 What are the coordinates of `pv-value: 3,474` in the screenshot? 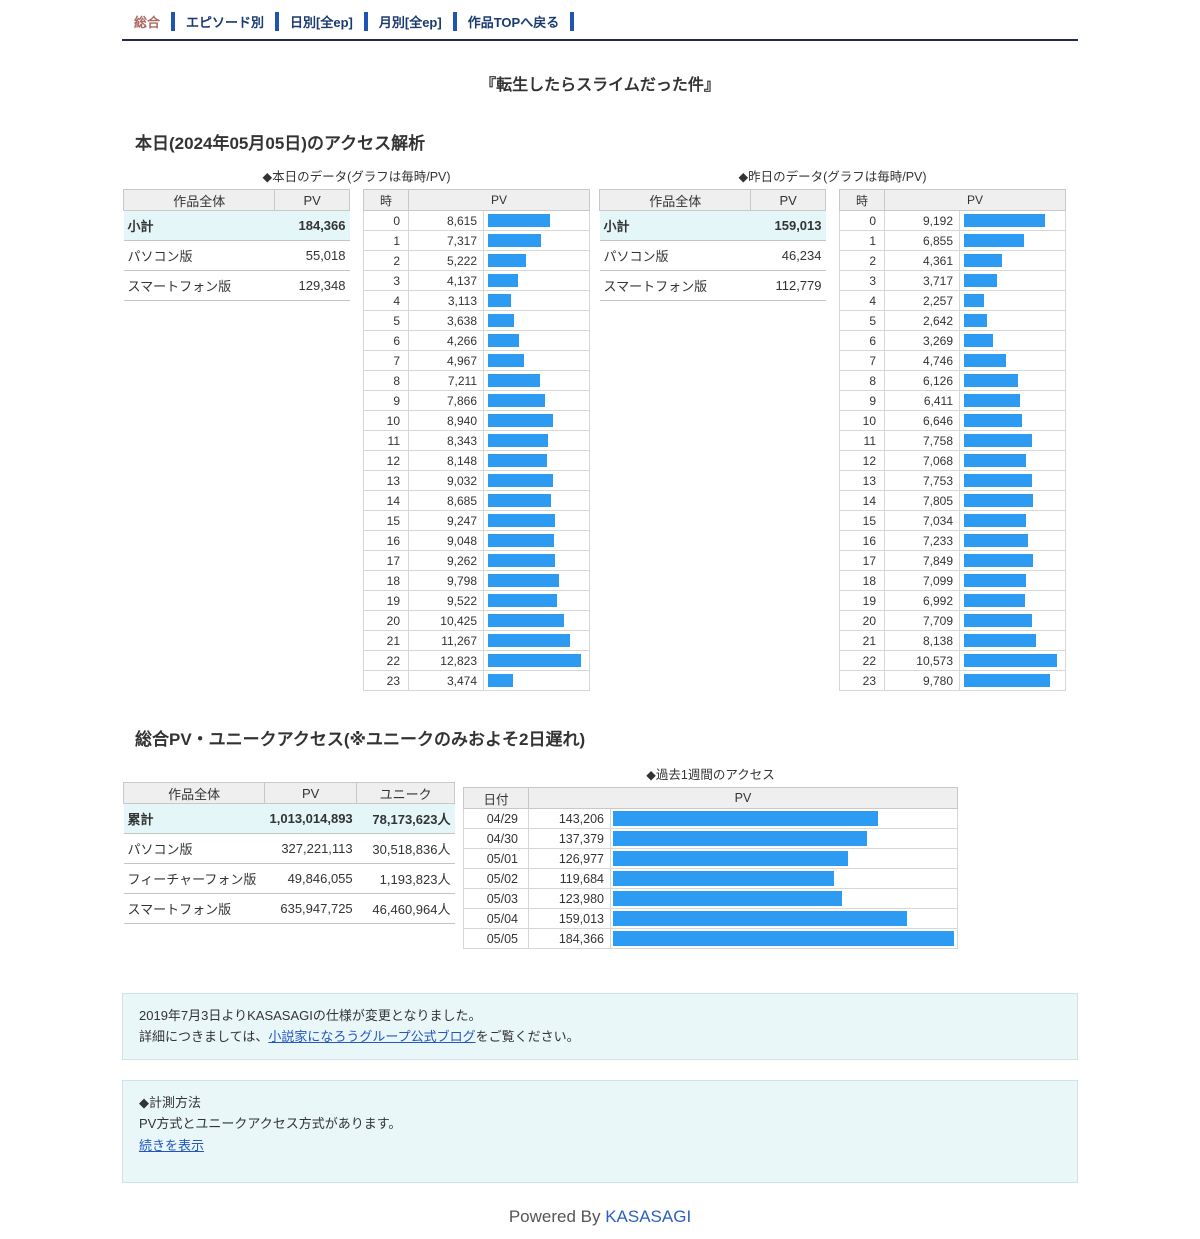 It's located at (446, 680).